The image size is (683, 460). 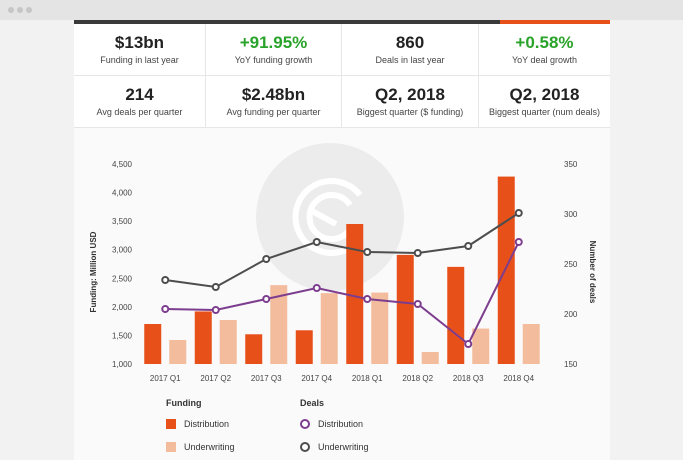 What do you see at coordinates (417, 378) in the screenshot?
I see `x-tick-label: 2018 Q2` at bounding box center [417, 378].